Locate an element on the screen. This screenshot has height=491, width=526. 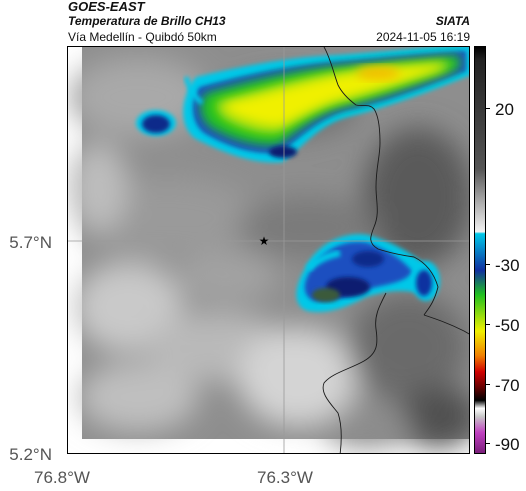
colorbar-label: 20 is located at coordinates (504, 109).